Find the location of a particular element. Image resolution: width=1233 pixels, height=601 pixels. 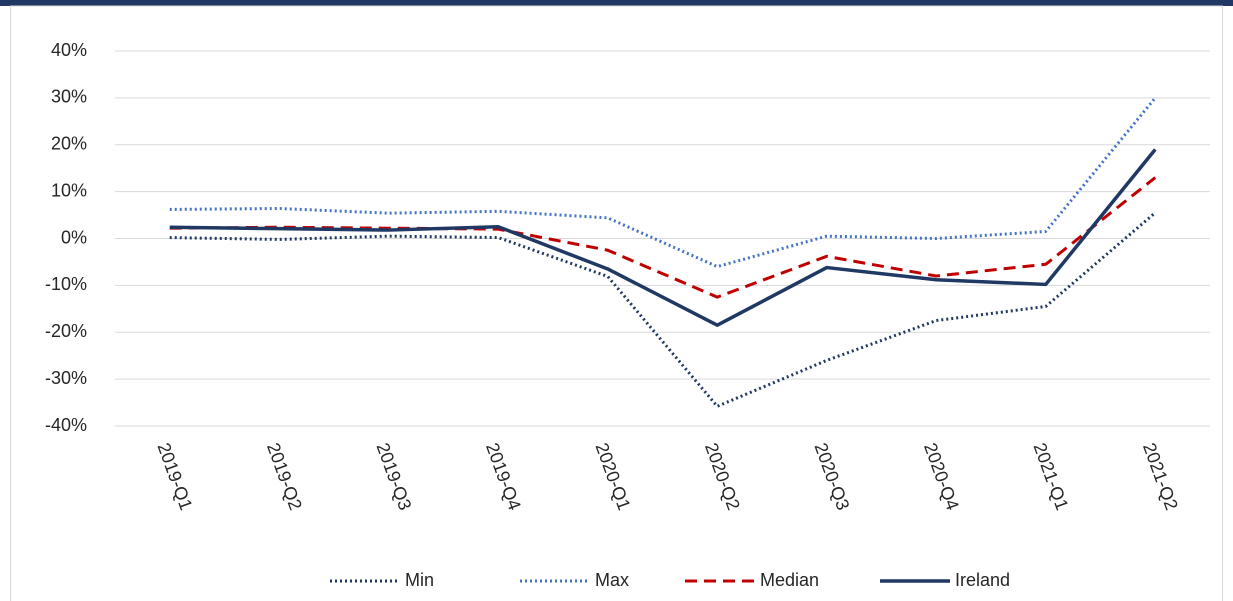

legend-label: Max is located at coordinates (612, 580).